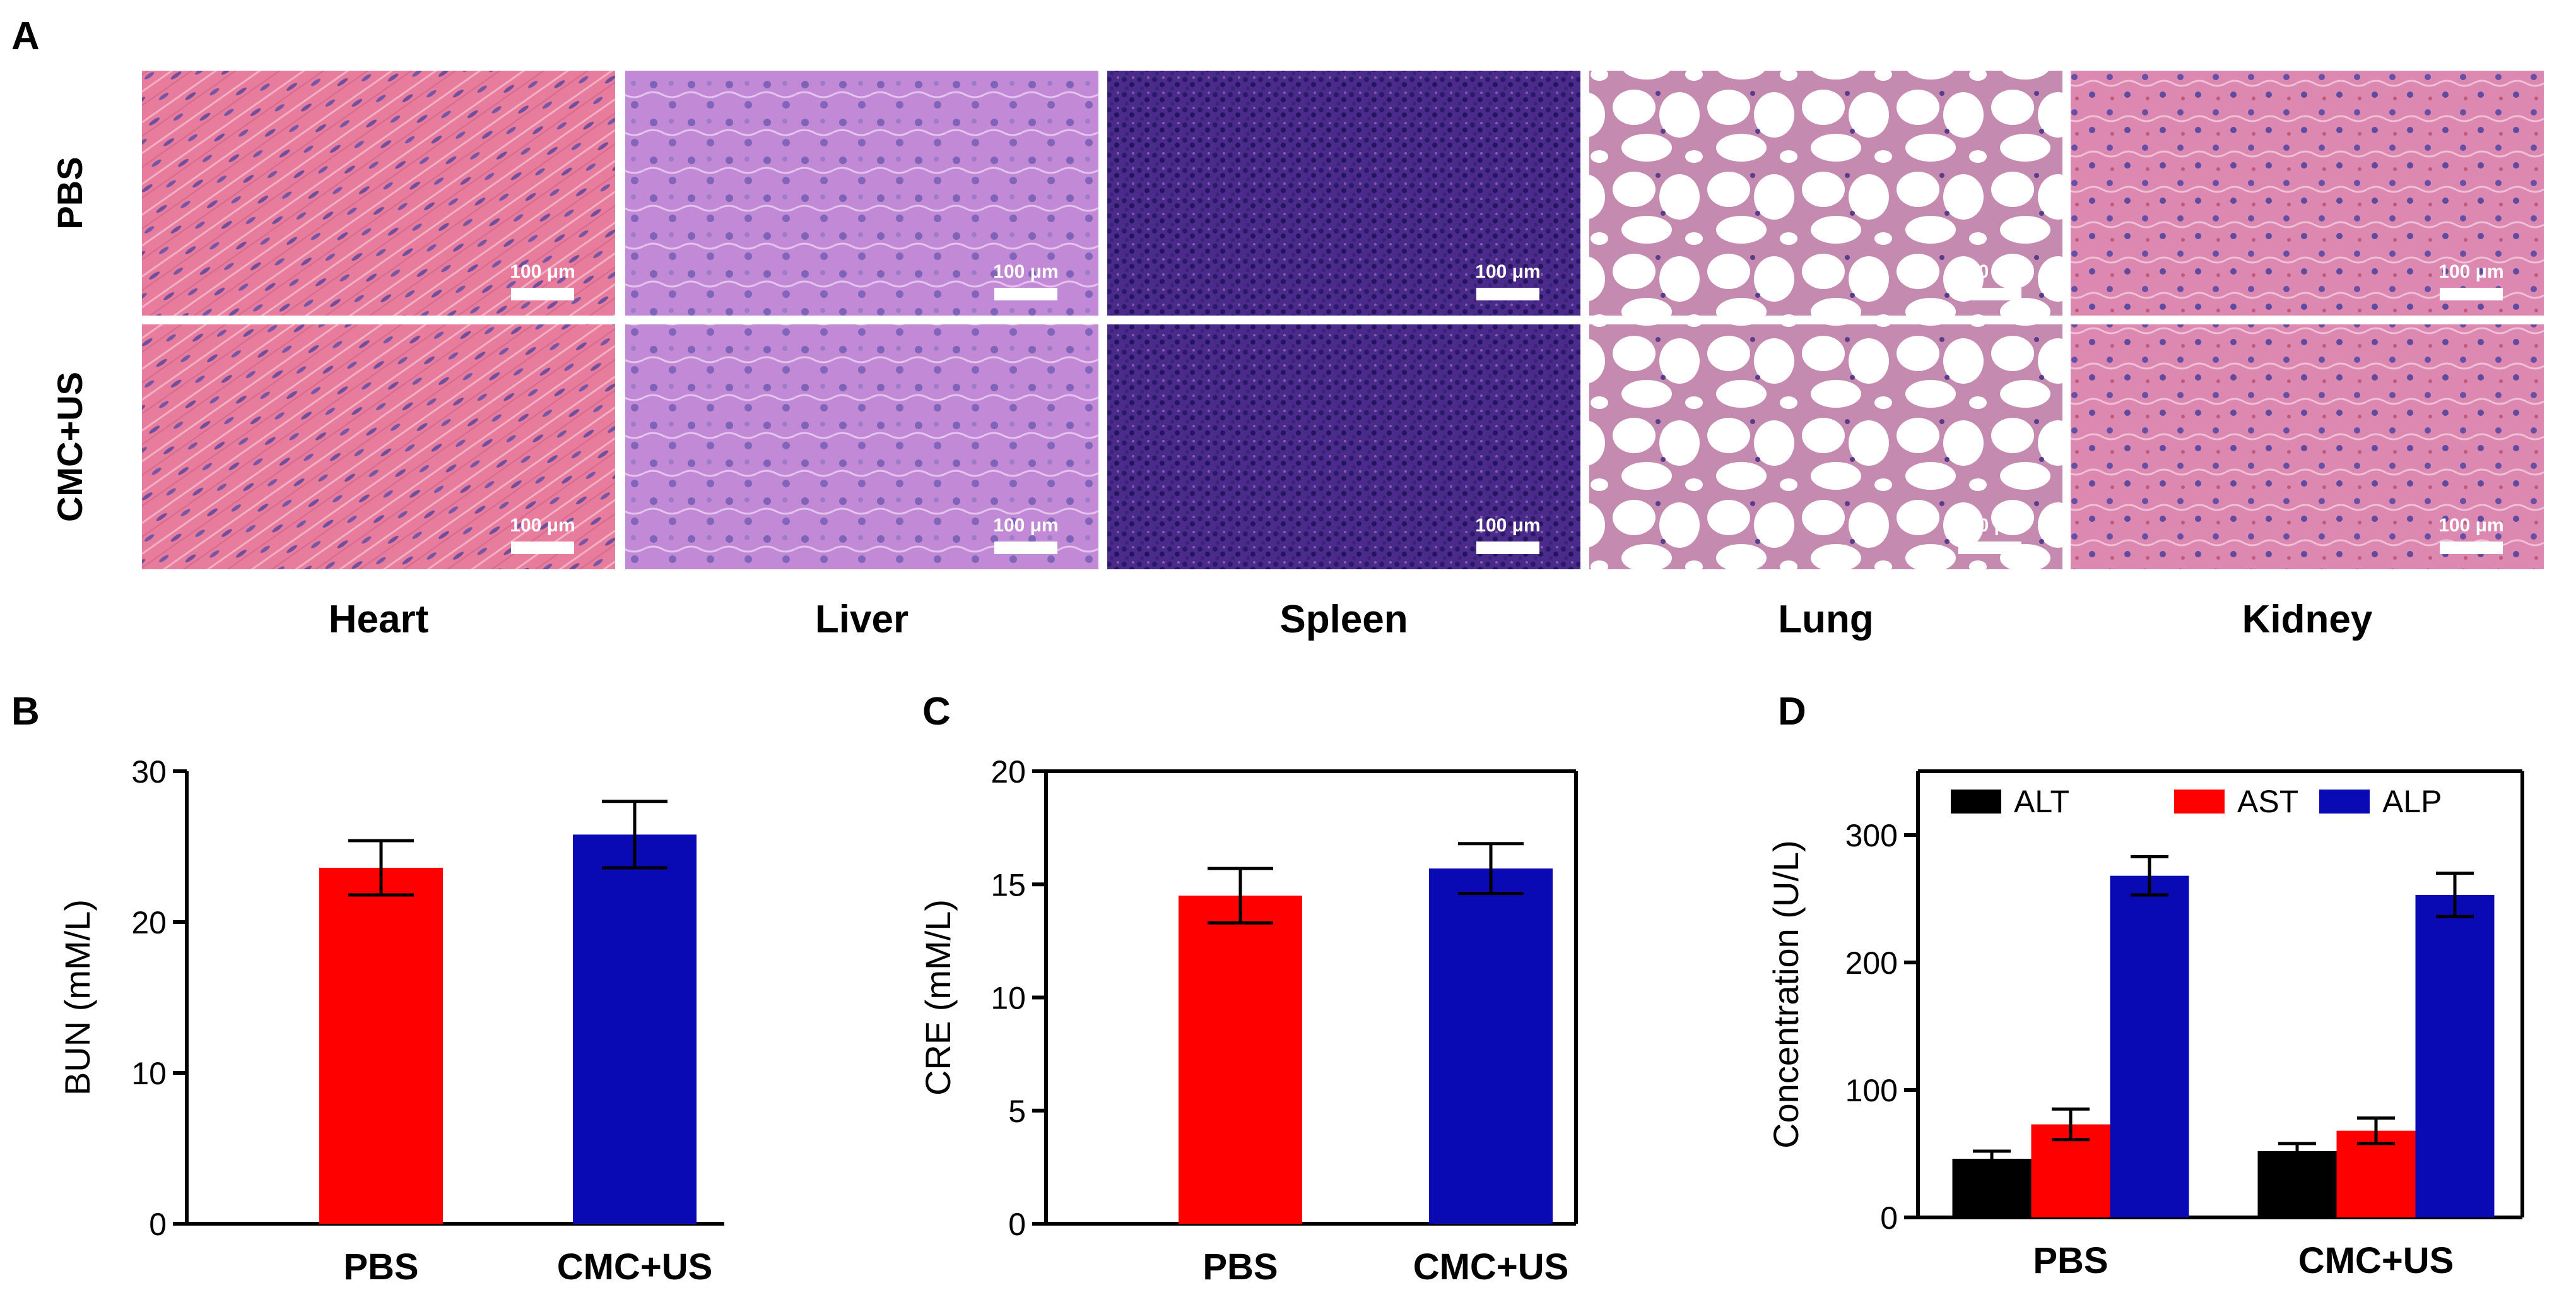 The width and height of the screenshot is (2576, 1302). I want to click on legend-swatch-ast, so click(2199, 802).